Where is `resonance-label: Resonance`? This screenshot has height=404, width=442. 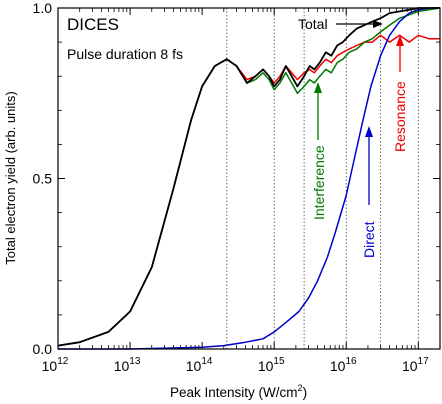 resonance-label: Resonance is located at coordinates (400, 116).